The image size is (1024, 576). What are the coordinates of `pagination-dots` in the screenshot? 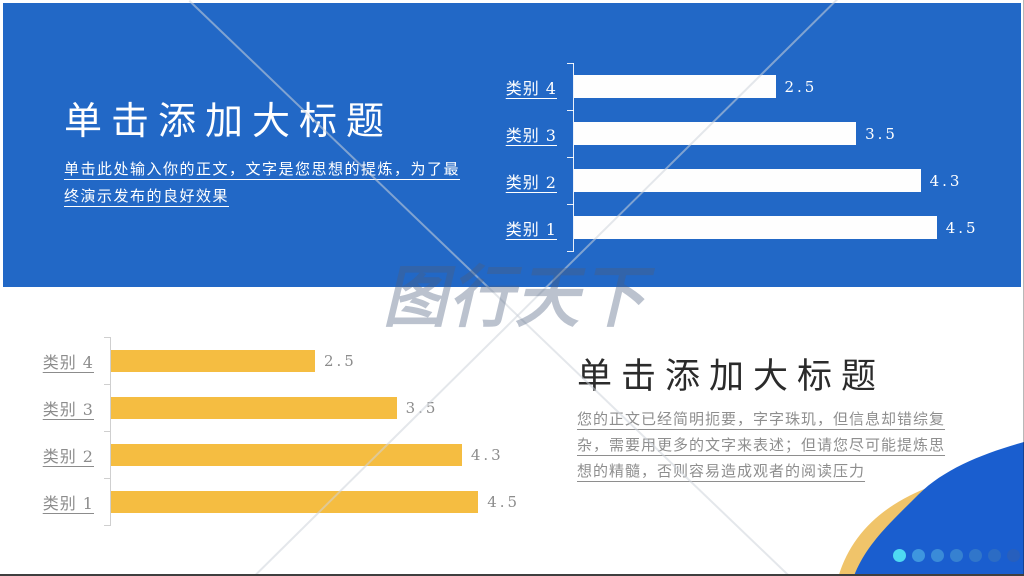 It's located at (956, 555).